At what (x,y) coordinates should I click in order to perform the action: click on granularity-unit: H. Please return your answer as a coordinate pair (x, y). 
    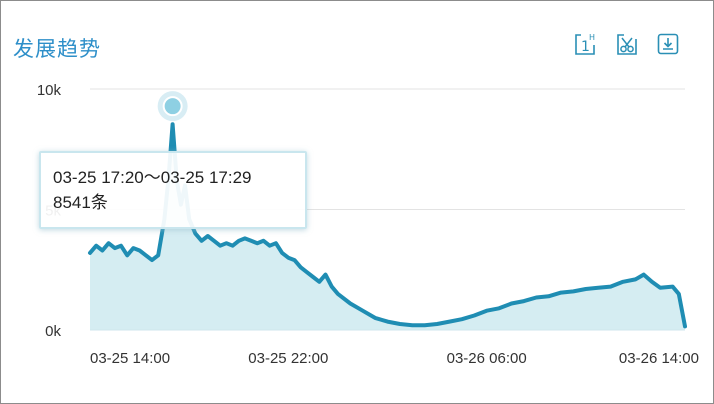
    Looking at the image, I should click on (592, 37).